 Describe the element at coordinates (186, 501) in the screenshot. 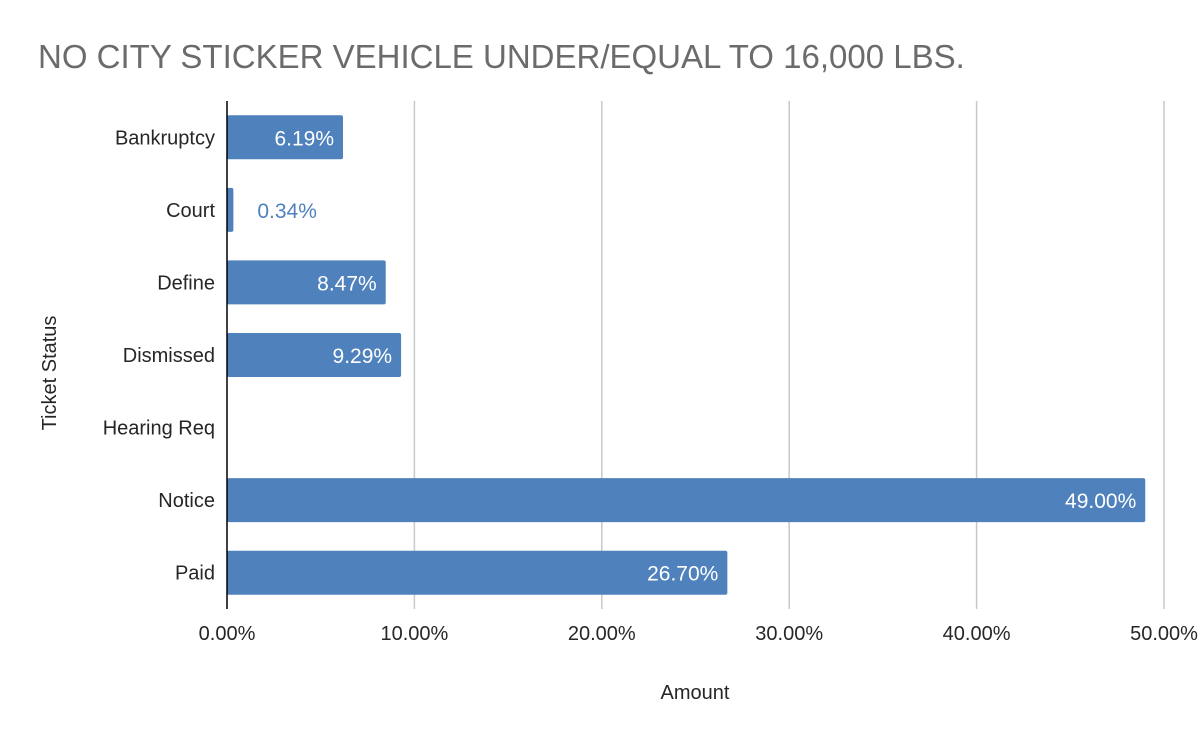

I see `category-label-notice: Notice` at that location.